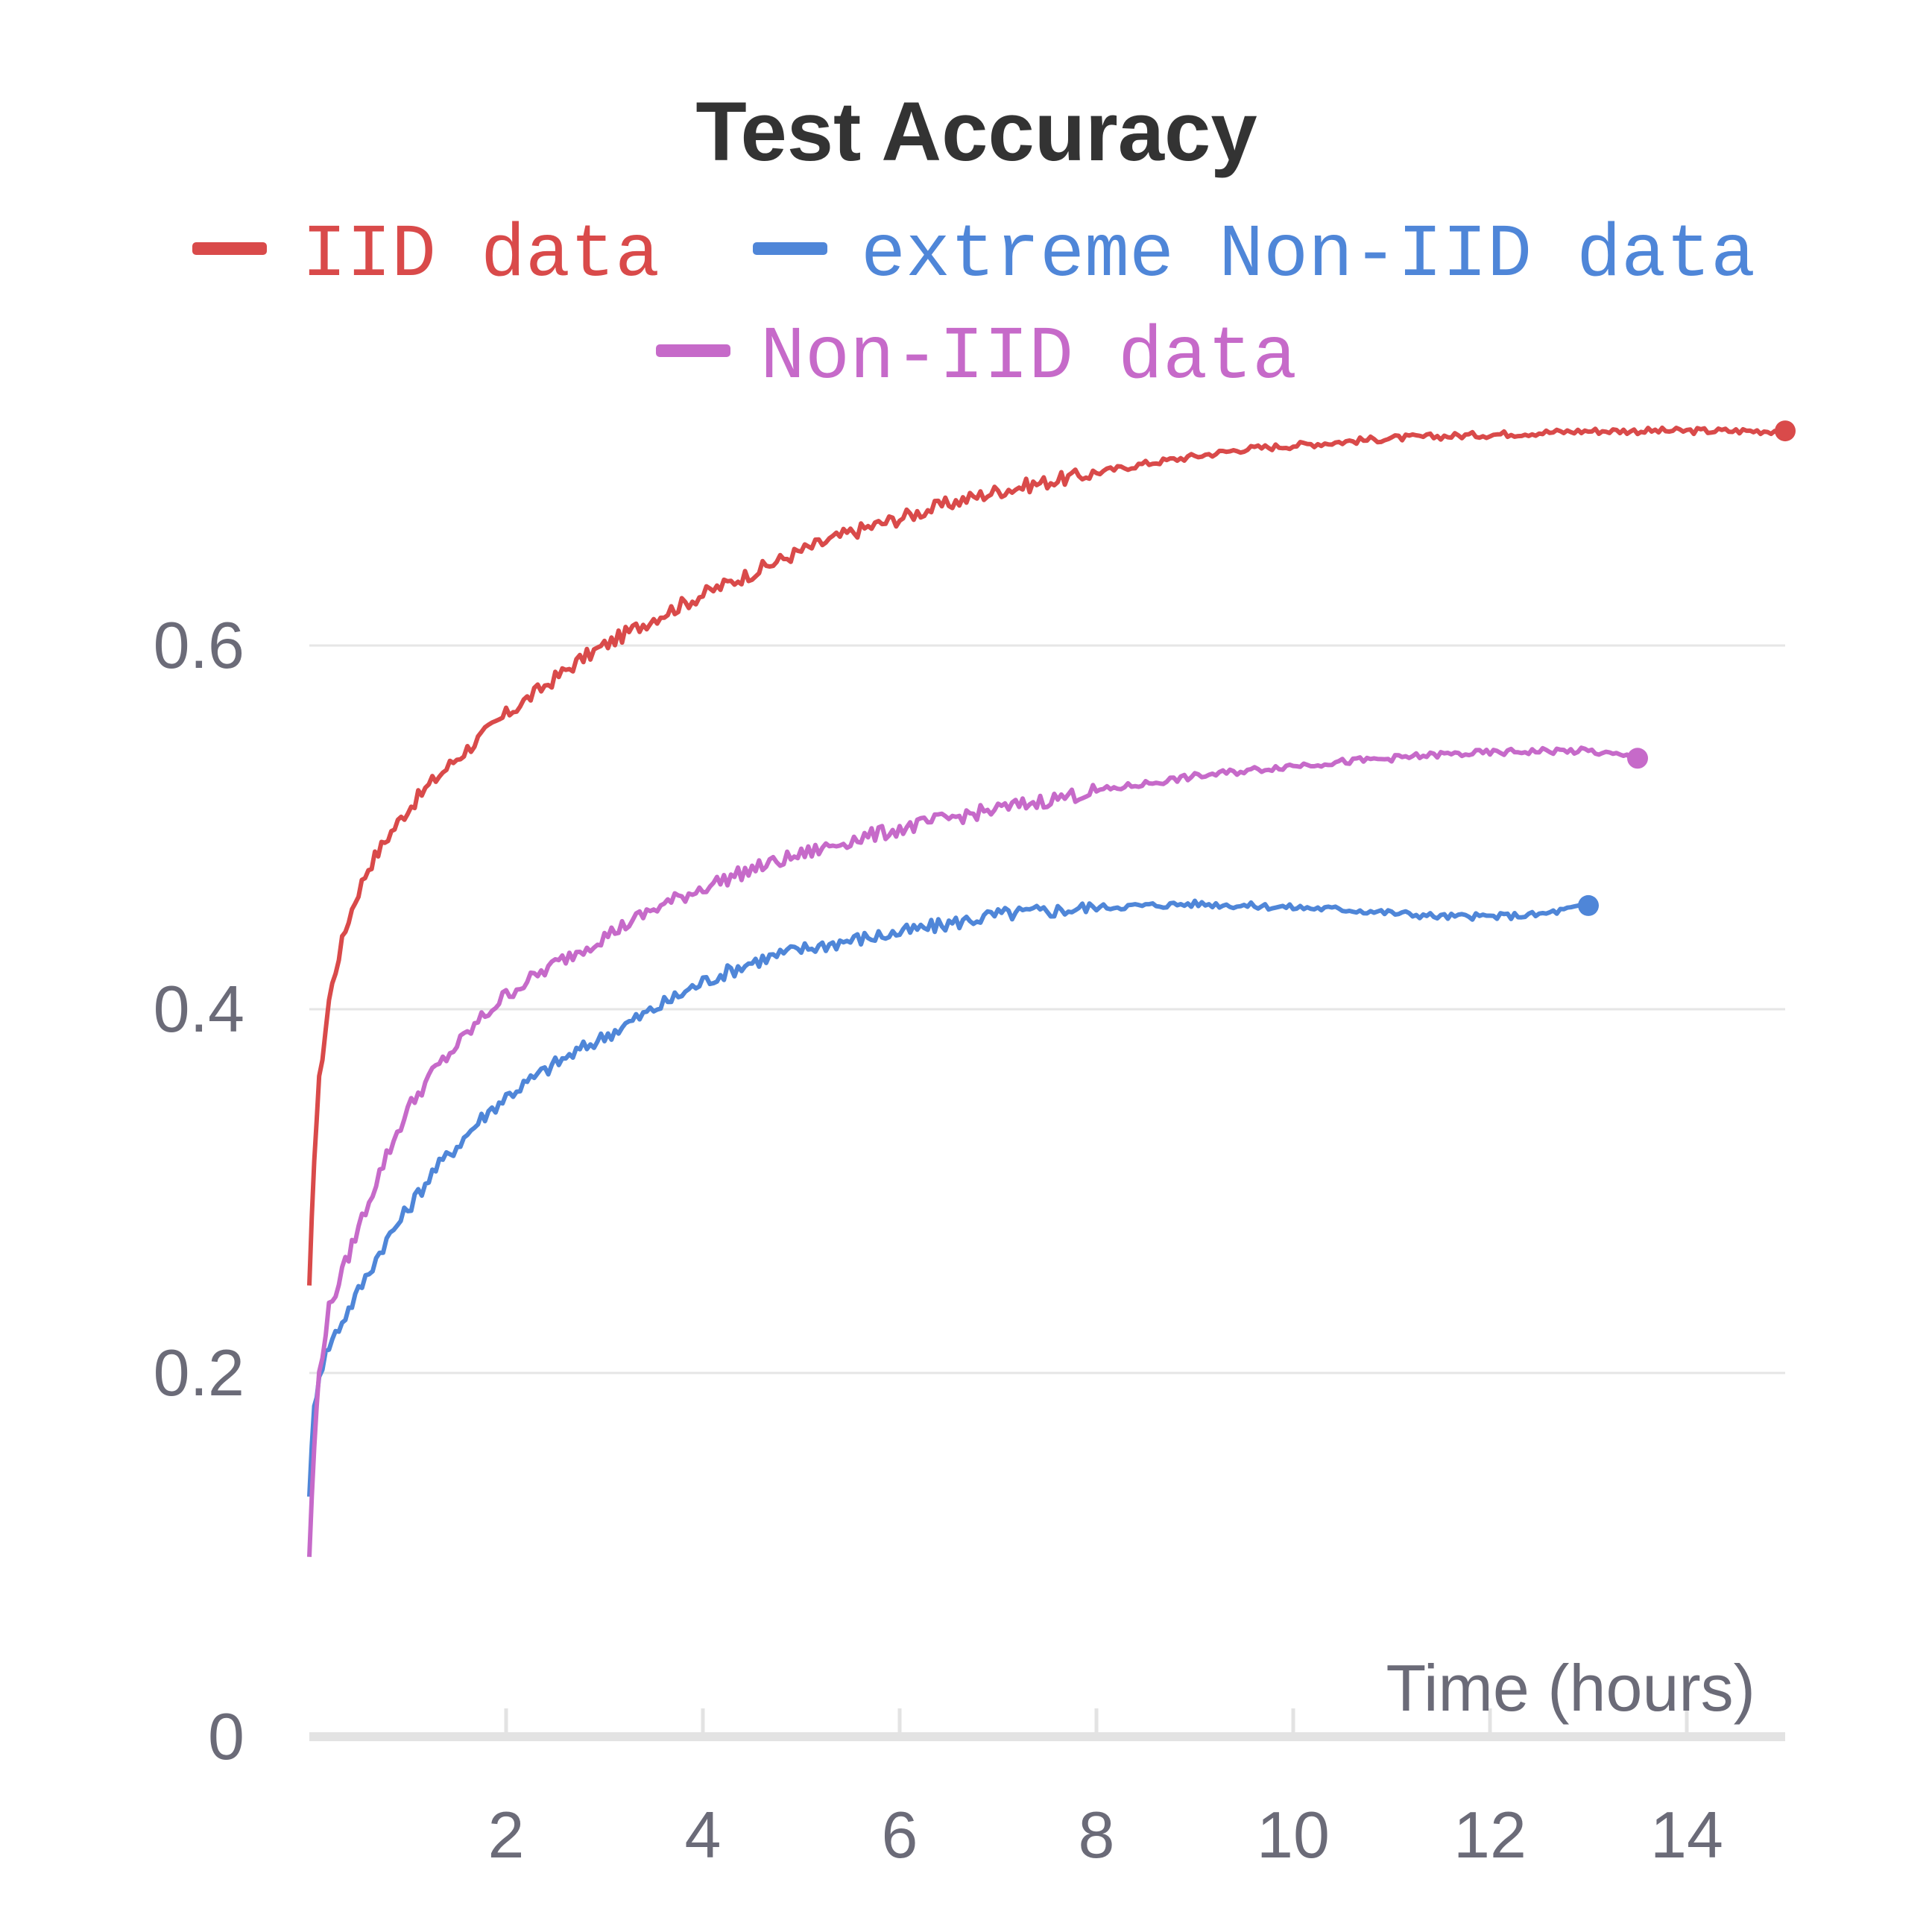 The image size is (1932, 1932). What do you see at coordinates (199, 645) in the screenshot?
I see `y-tick-label: 0.6` at bounding box center [199, 645].